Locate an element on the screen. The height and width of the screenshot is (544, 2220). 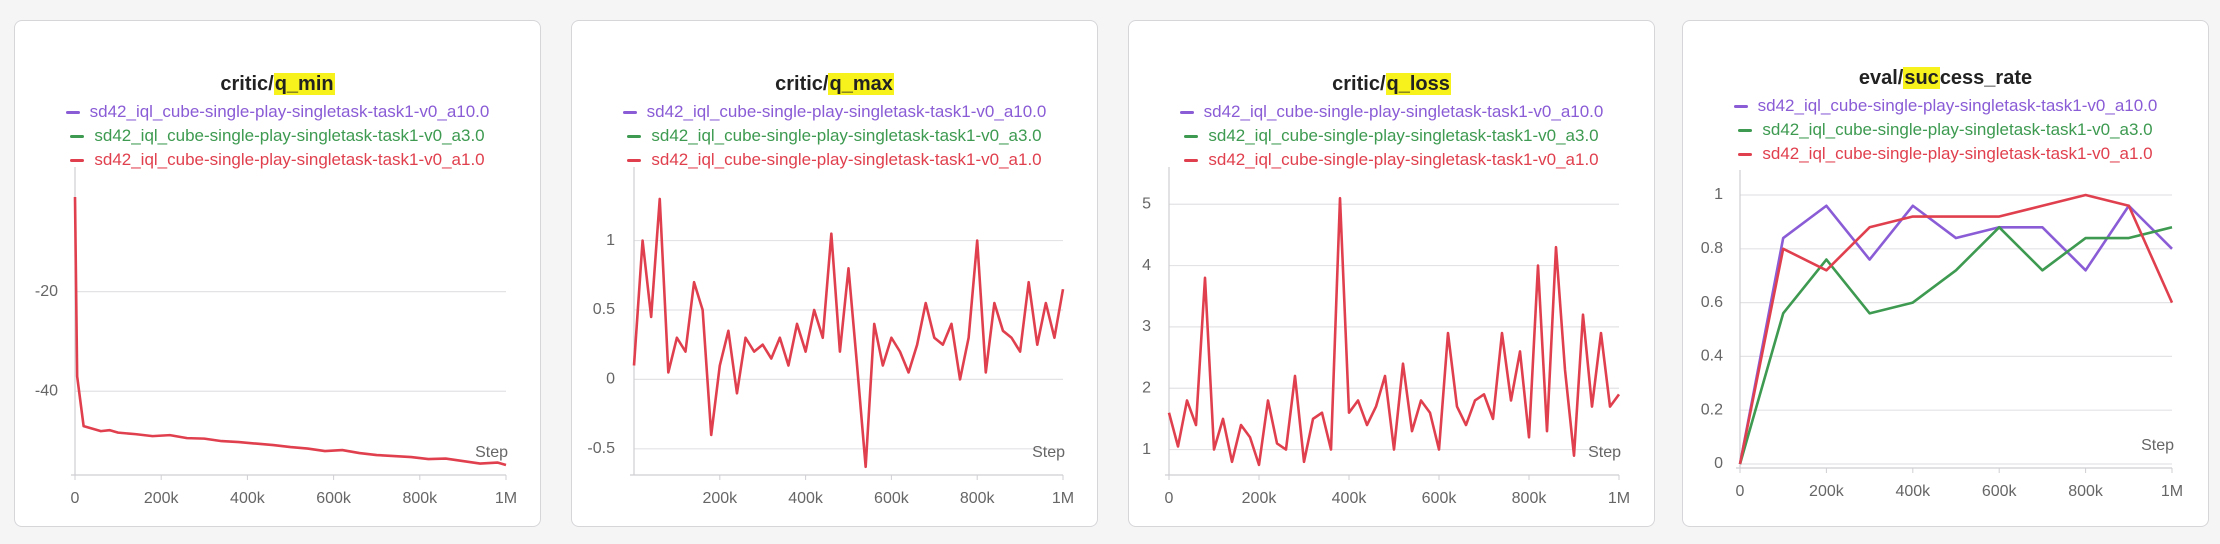
chart-plot: 1 2 3 4 5 0 200k 400k 600k 800k 1M Step is located at coordinates (1386, 337).